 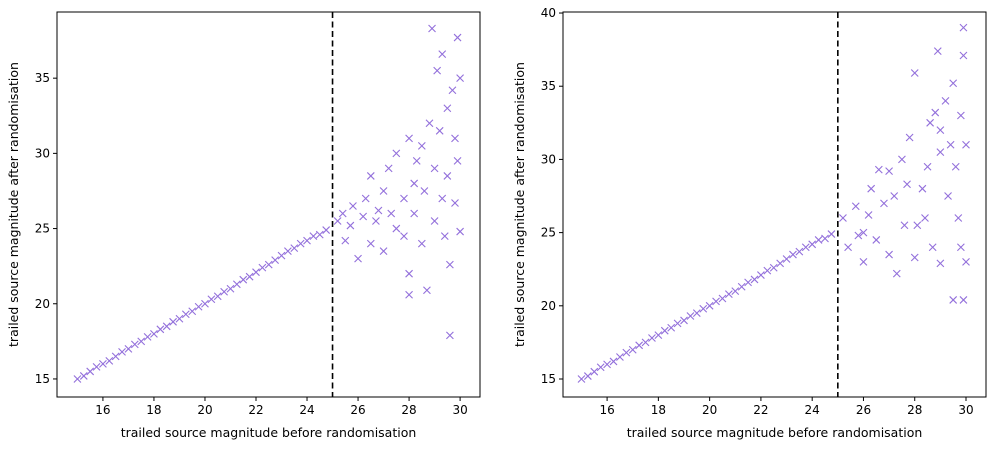 What do you see at coordinates (255, 410) in the screenshot?
I see `x-tick-label: 22` at bounding box center [255, 410].